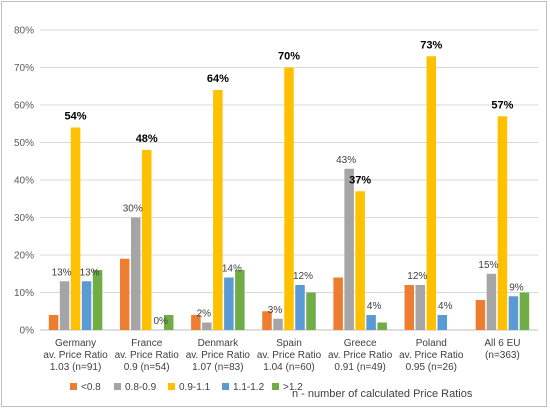  I want to click on y-tick-label: 80%, so click(24, 31).